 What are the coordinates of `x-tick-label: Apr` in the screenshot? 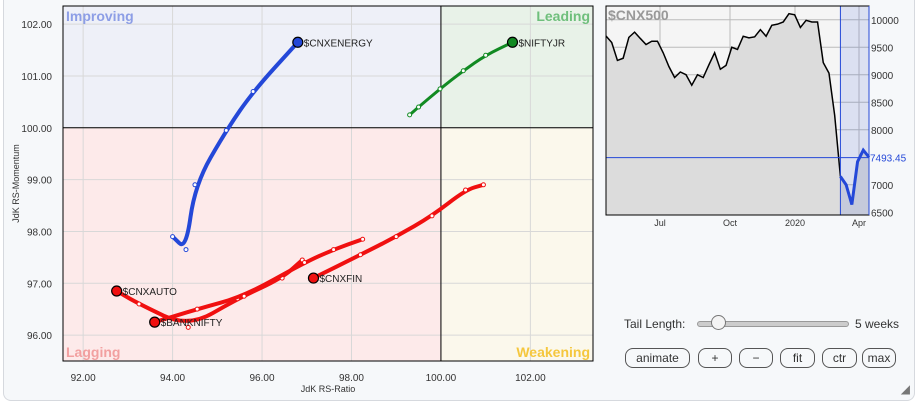 It's located at (859, 223).